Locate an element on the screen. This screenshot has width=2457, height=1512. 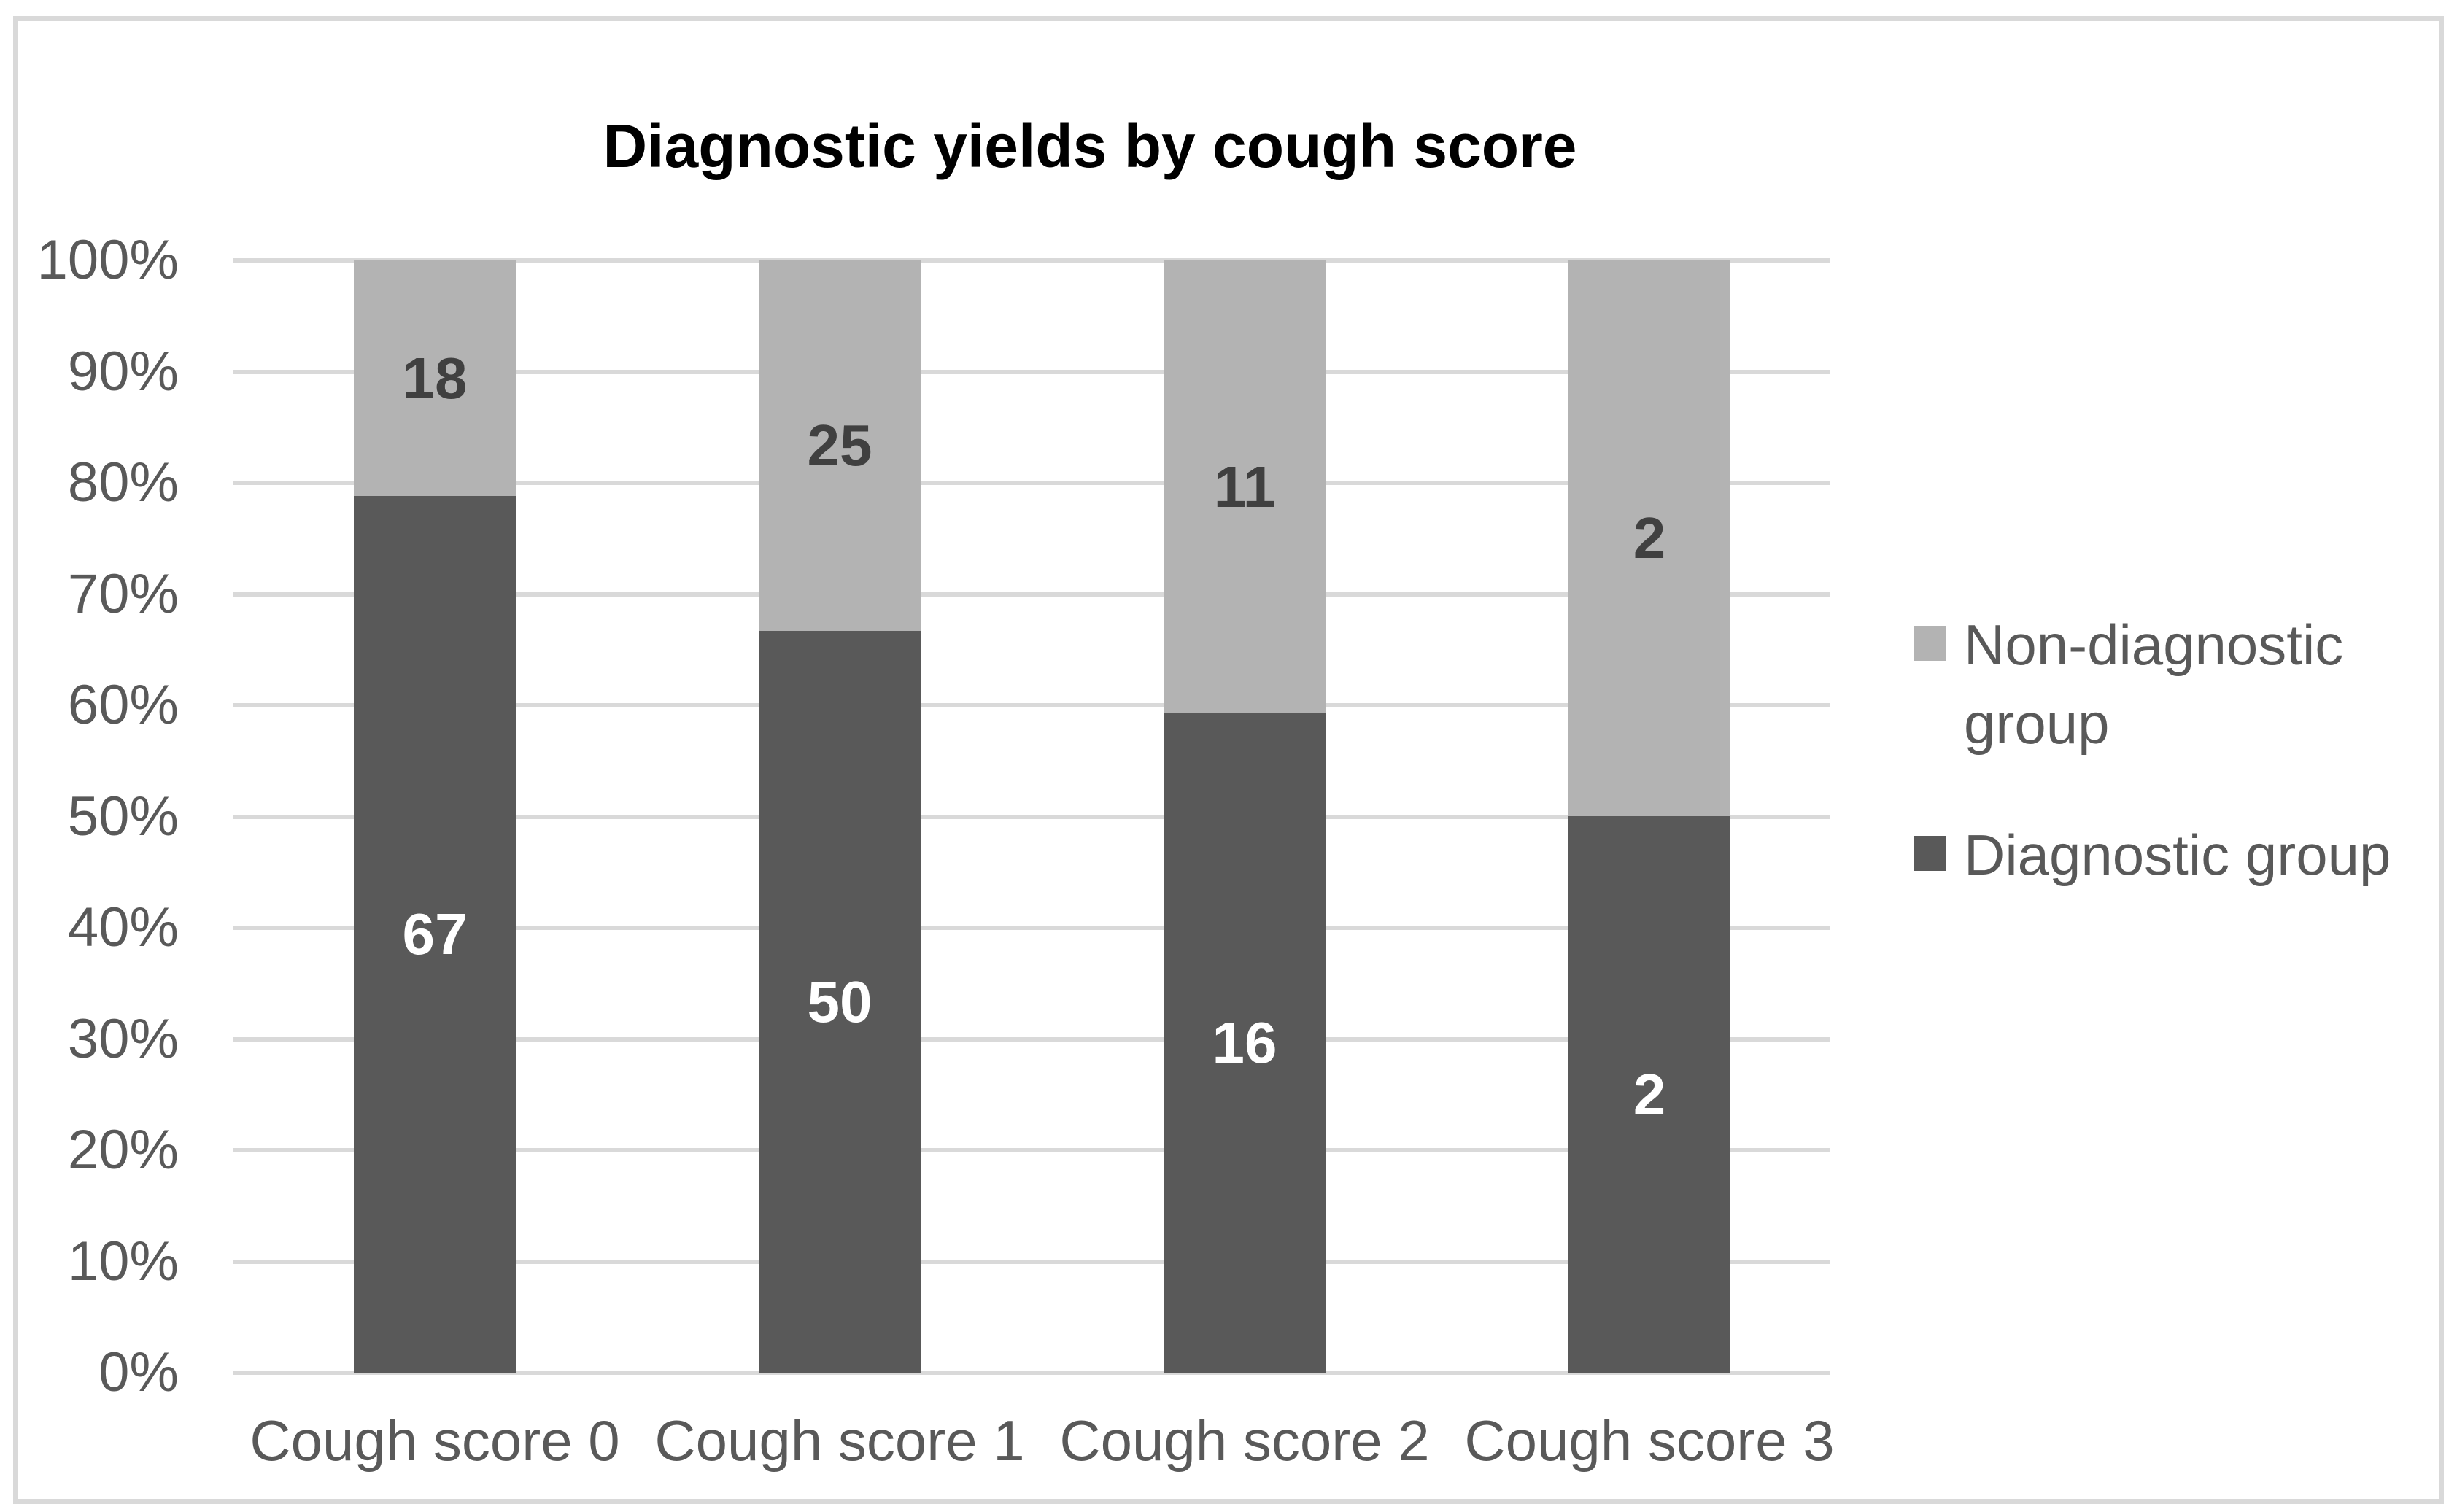
y-tick-label: 20% is located at coordinates (123, 1150).